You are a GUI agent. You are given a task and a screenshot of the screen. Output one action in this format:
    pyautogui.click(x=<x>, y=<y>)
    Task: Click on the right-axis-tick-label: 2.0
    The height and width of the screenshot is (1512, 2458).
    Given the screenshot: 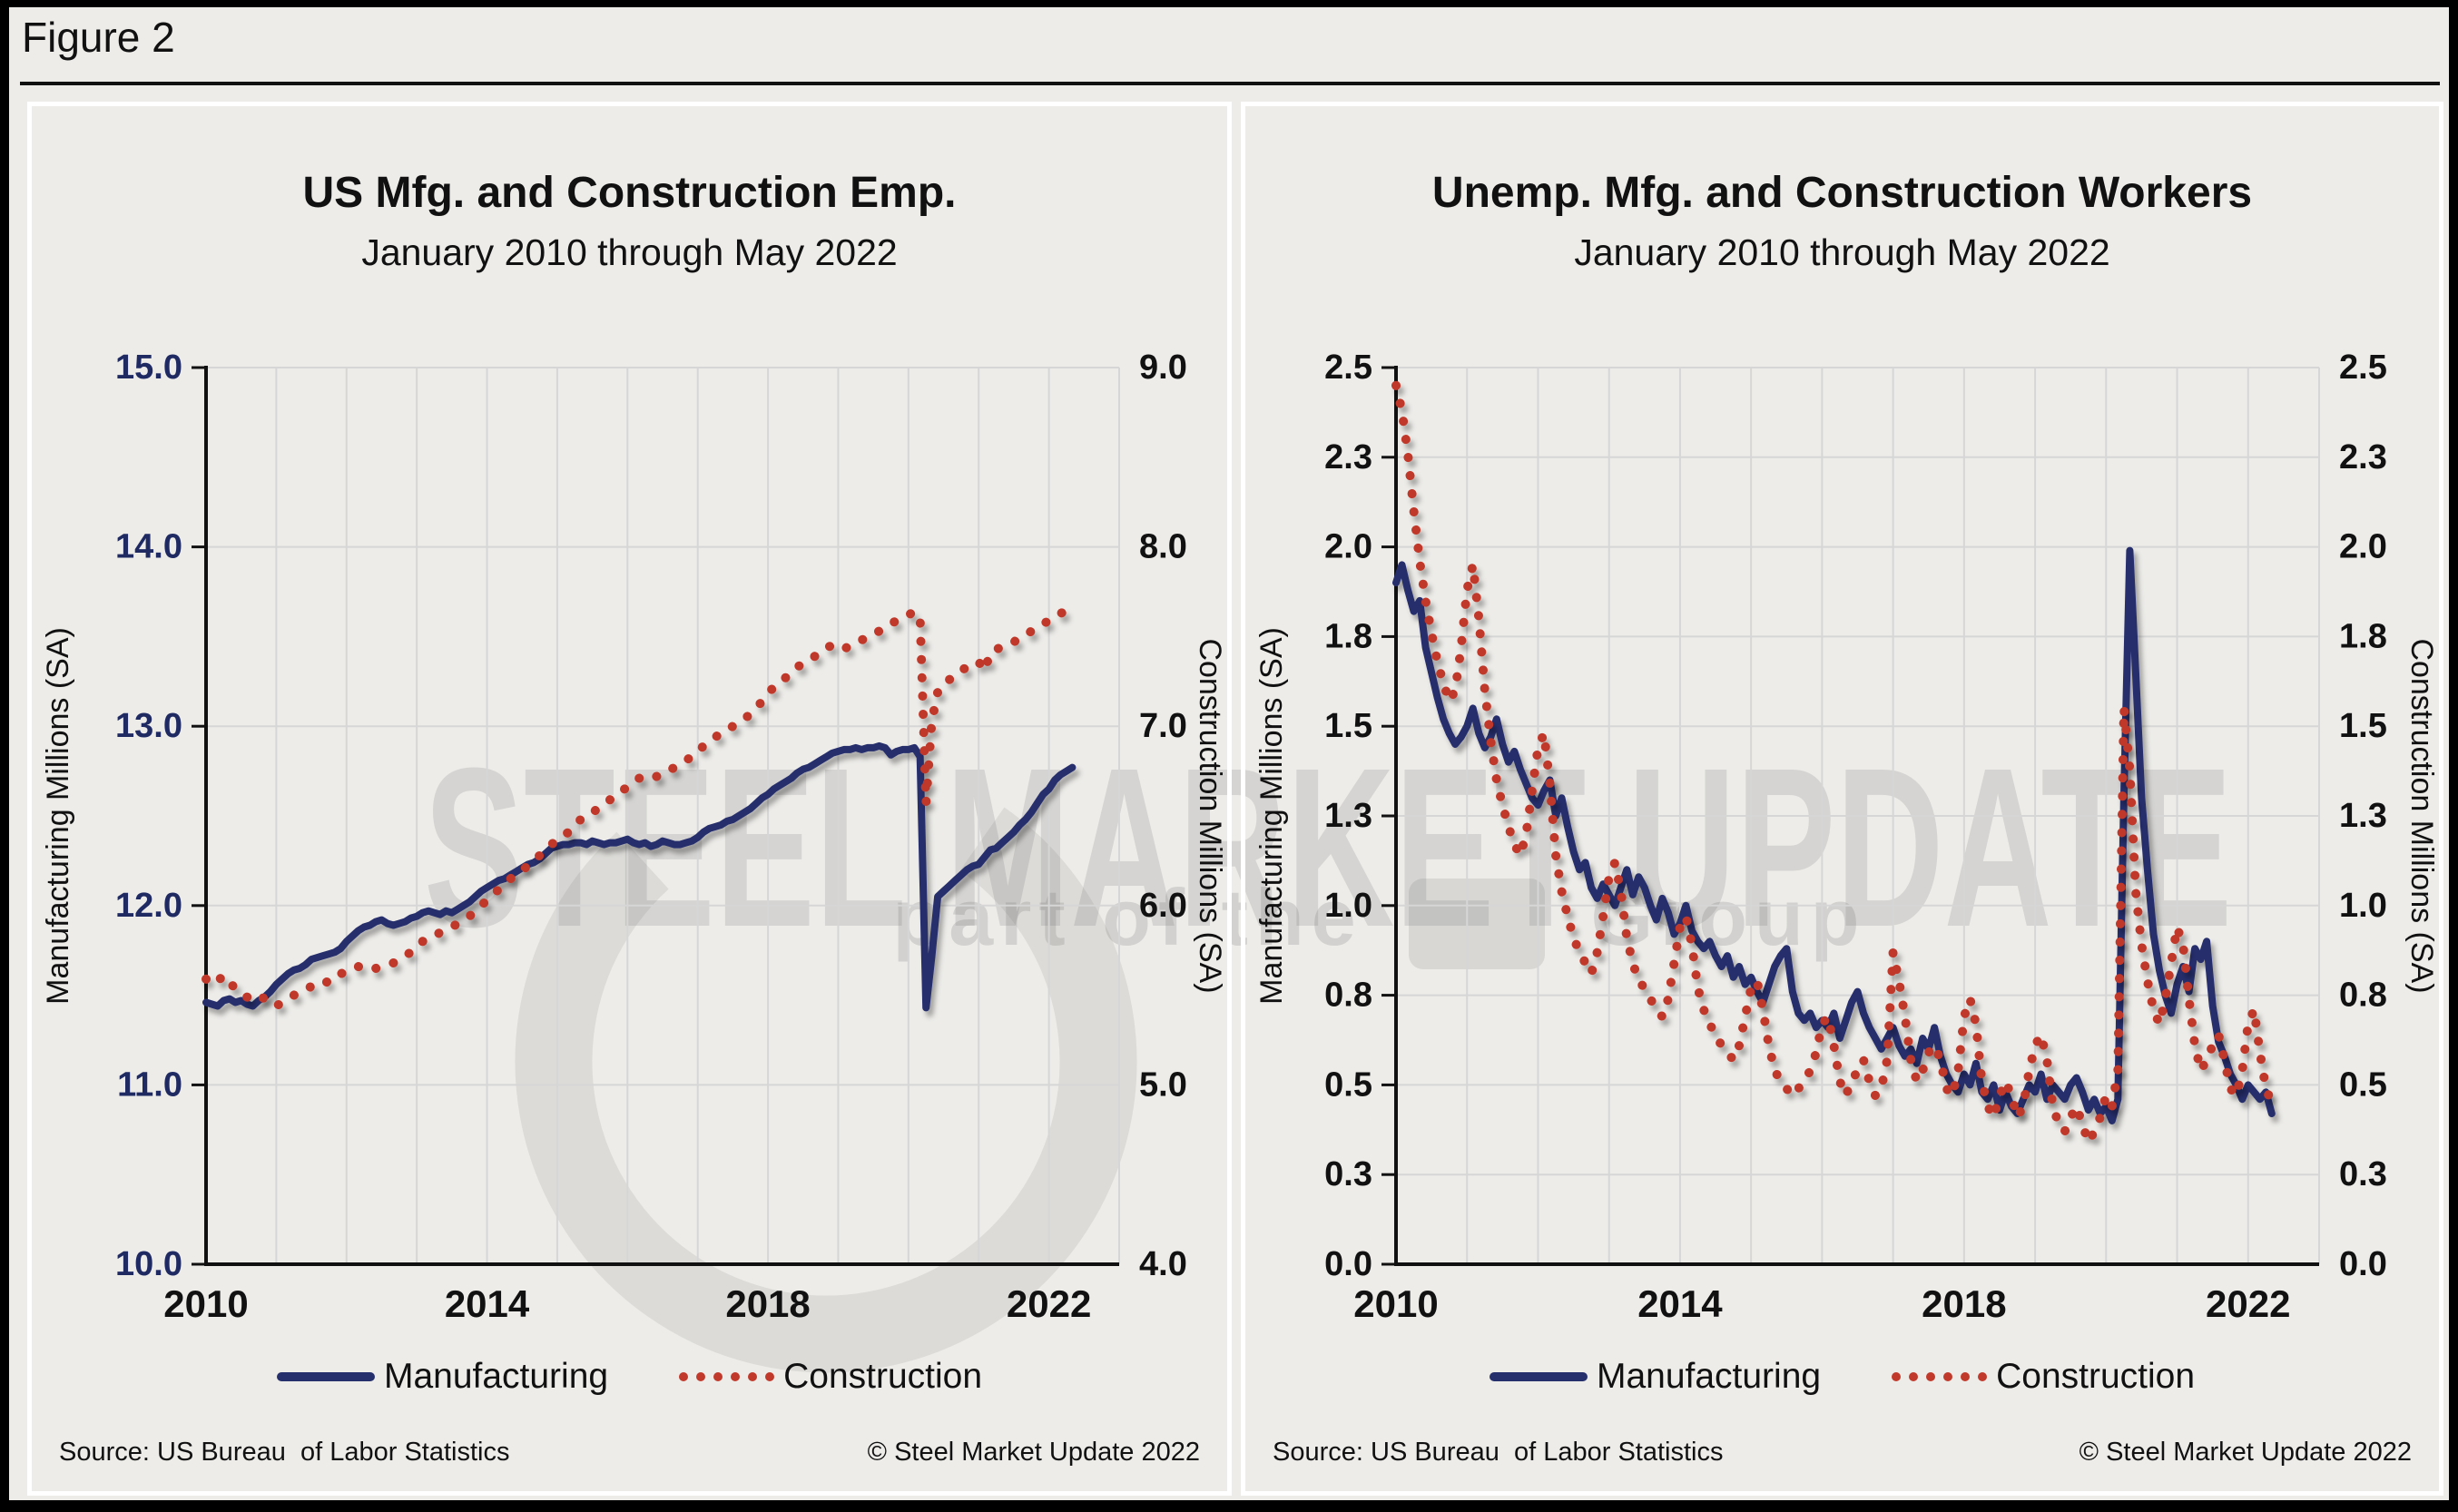 What is the action you would take?
    pyautogui.click(x=2363, y=547)
    